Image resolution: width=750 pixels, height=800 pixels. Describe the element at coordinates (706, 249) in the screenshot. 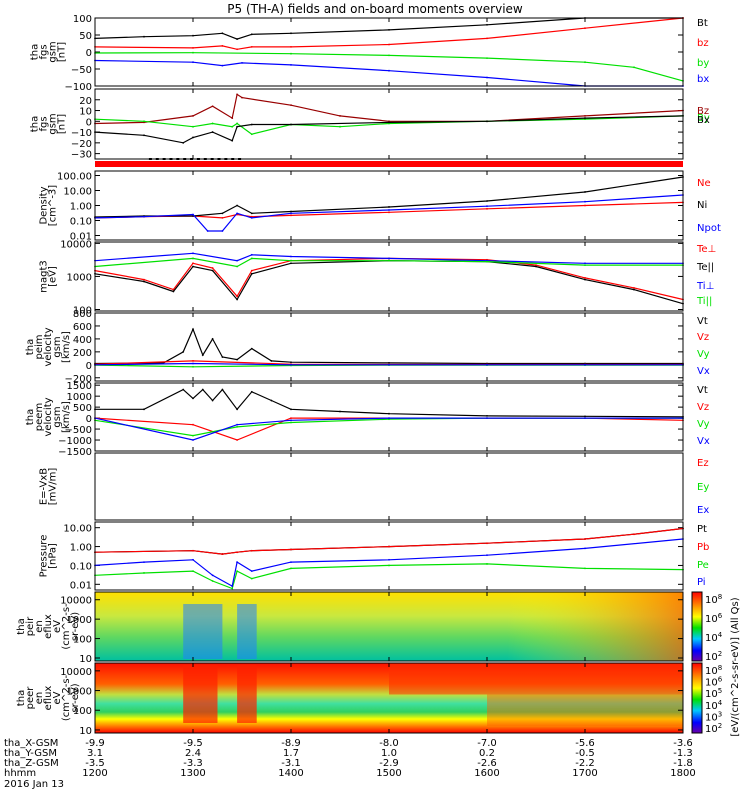

I see `legend-label: Te⊥` at that location.